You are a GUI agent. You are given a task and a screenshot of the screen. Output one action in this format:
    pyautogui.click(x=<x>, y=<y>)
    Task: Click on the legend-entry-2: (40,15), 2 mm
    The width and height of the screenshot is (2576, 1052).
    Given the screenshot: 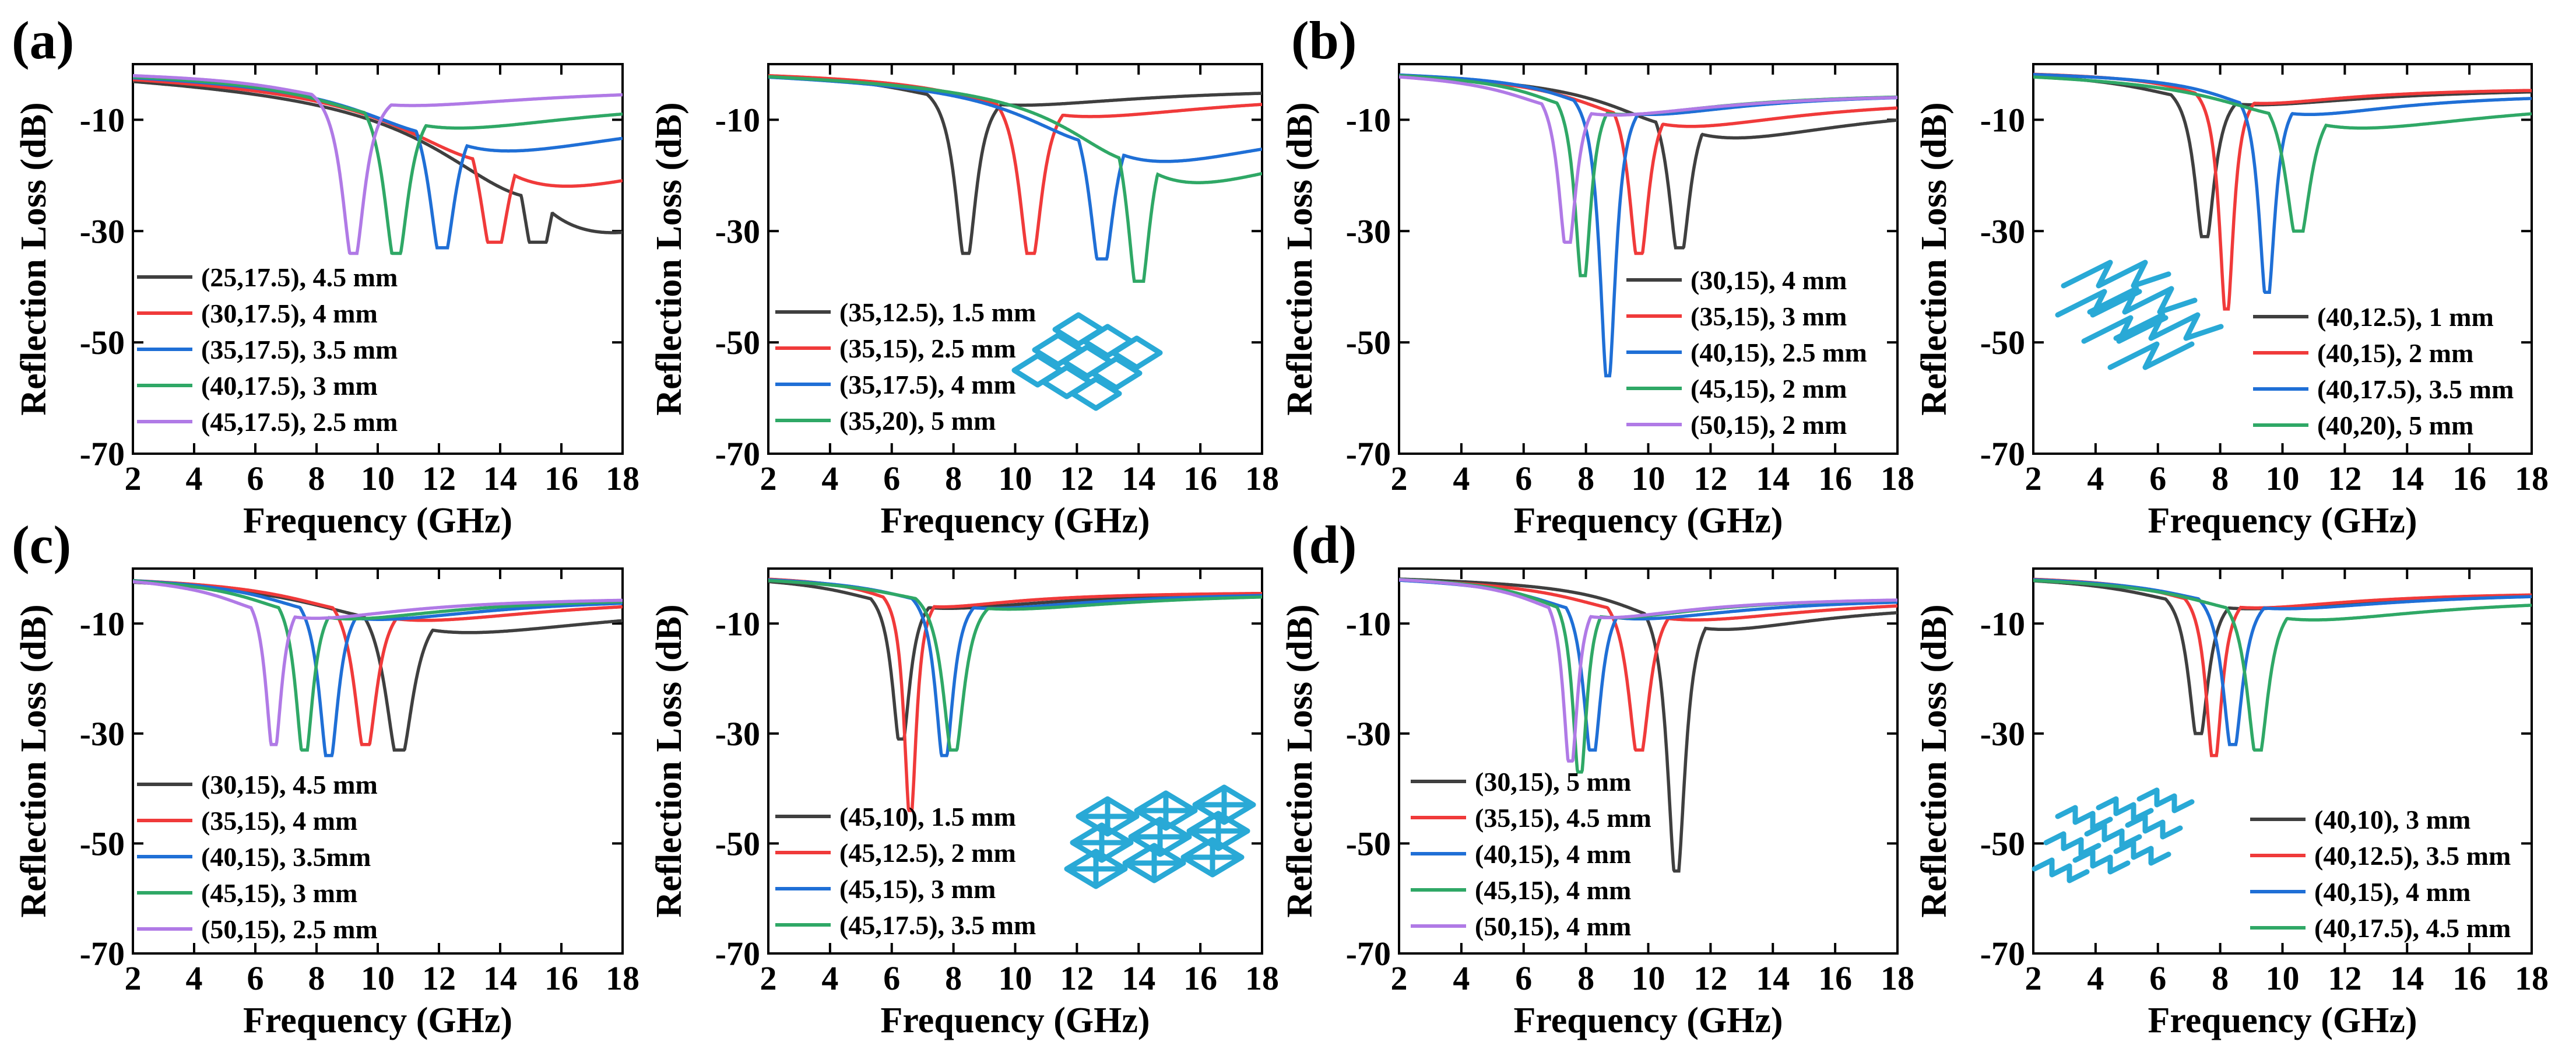 What is the action you would take?
    pyautogui.click(x=2395, y=353)
    